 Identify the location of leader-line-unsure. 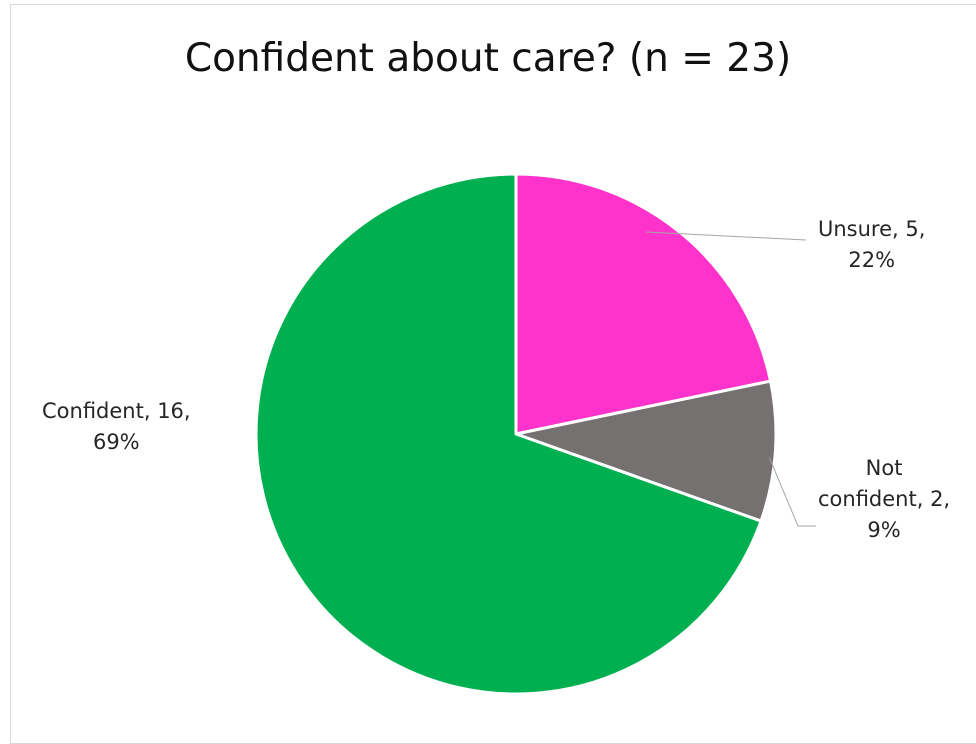
(726, 236).